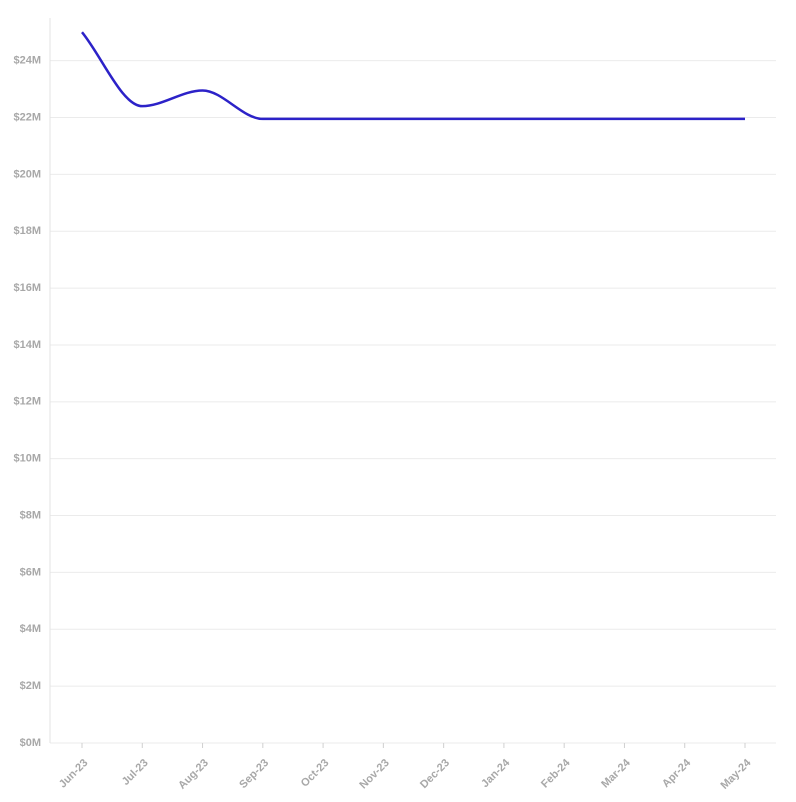  I want to click on y-tick-label: $12M, so click(27, 402).